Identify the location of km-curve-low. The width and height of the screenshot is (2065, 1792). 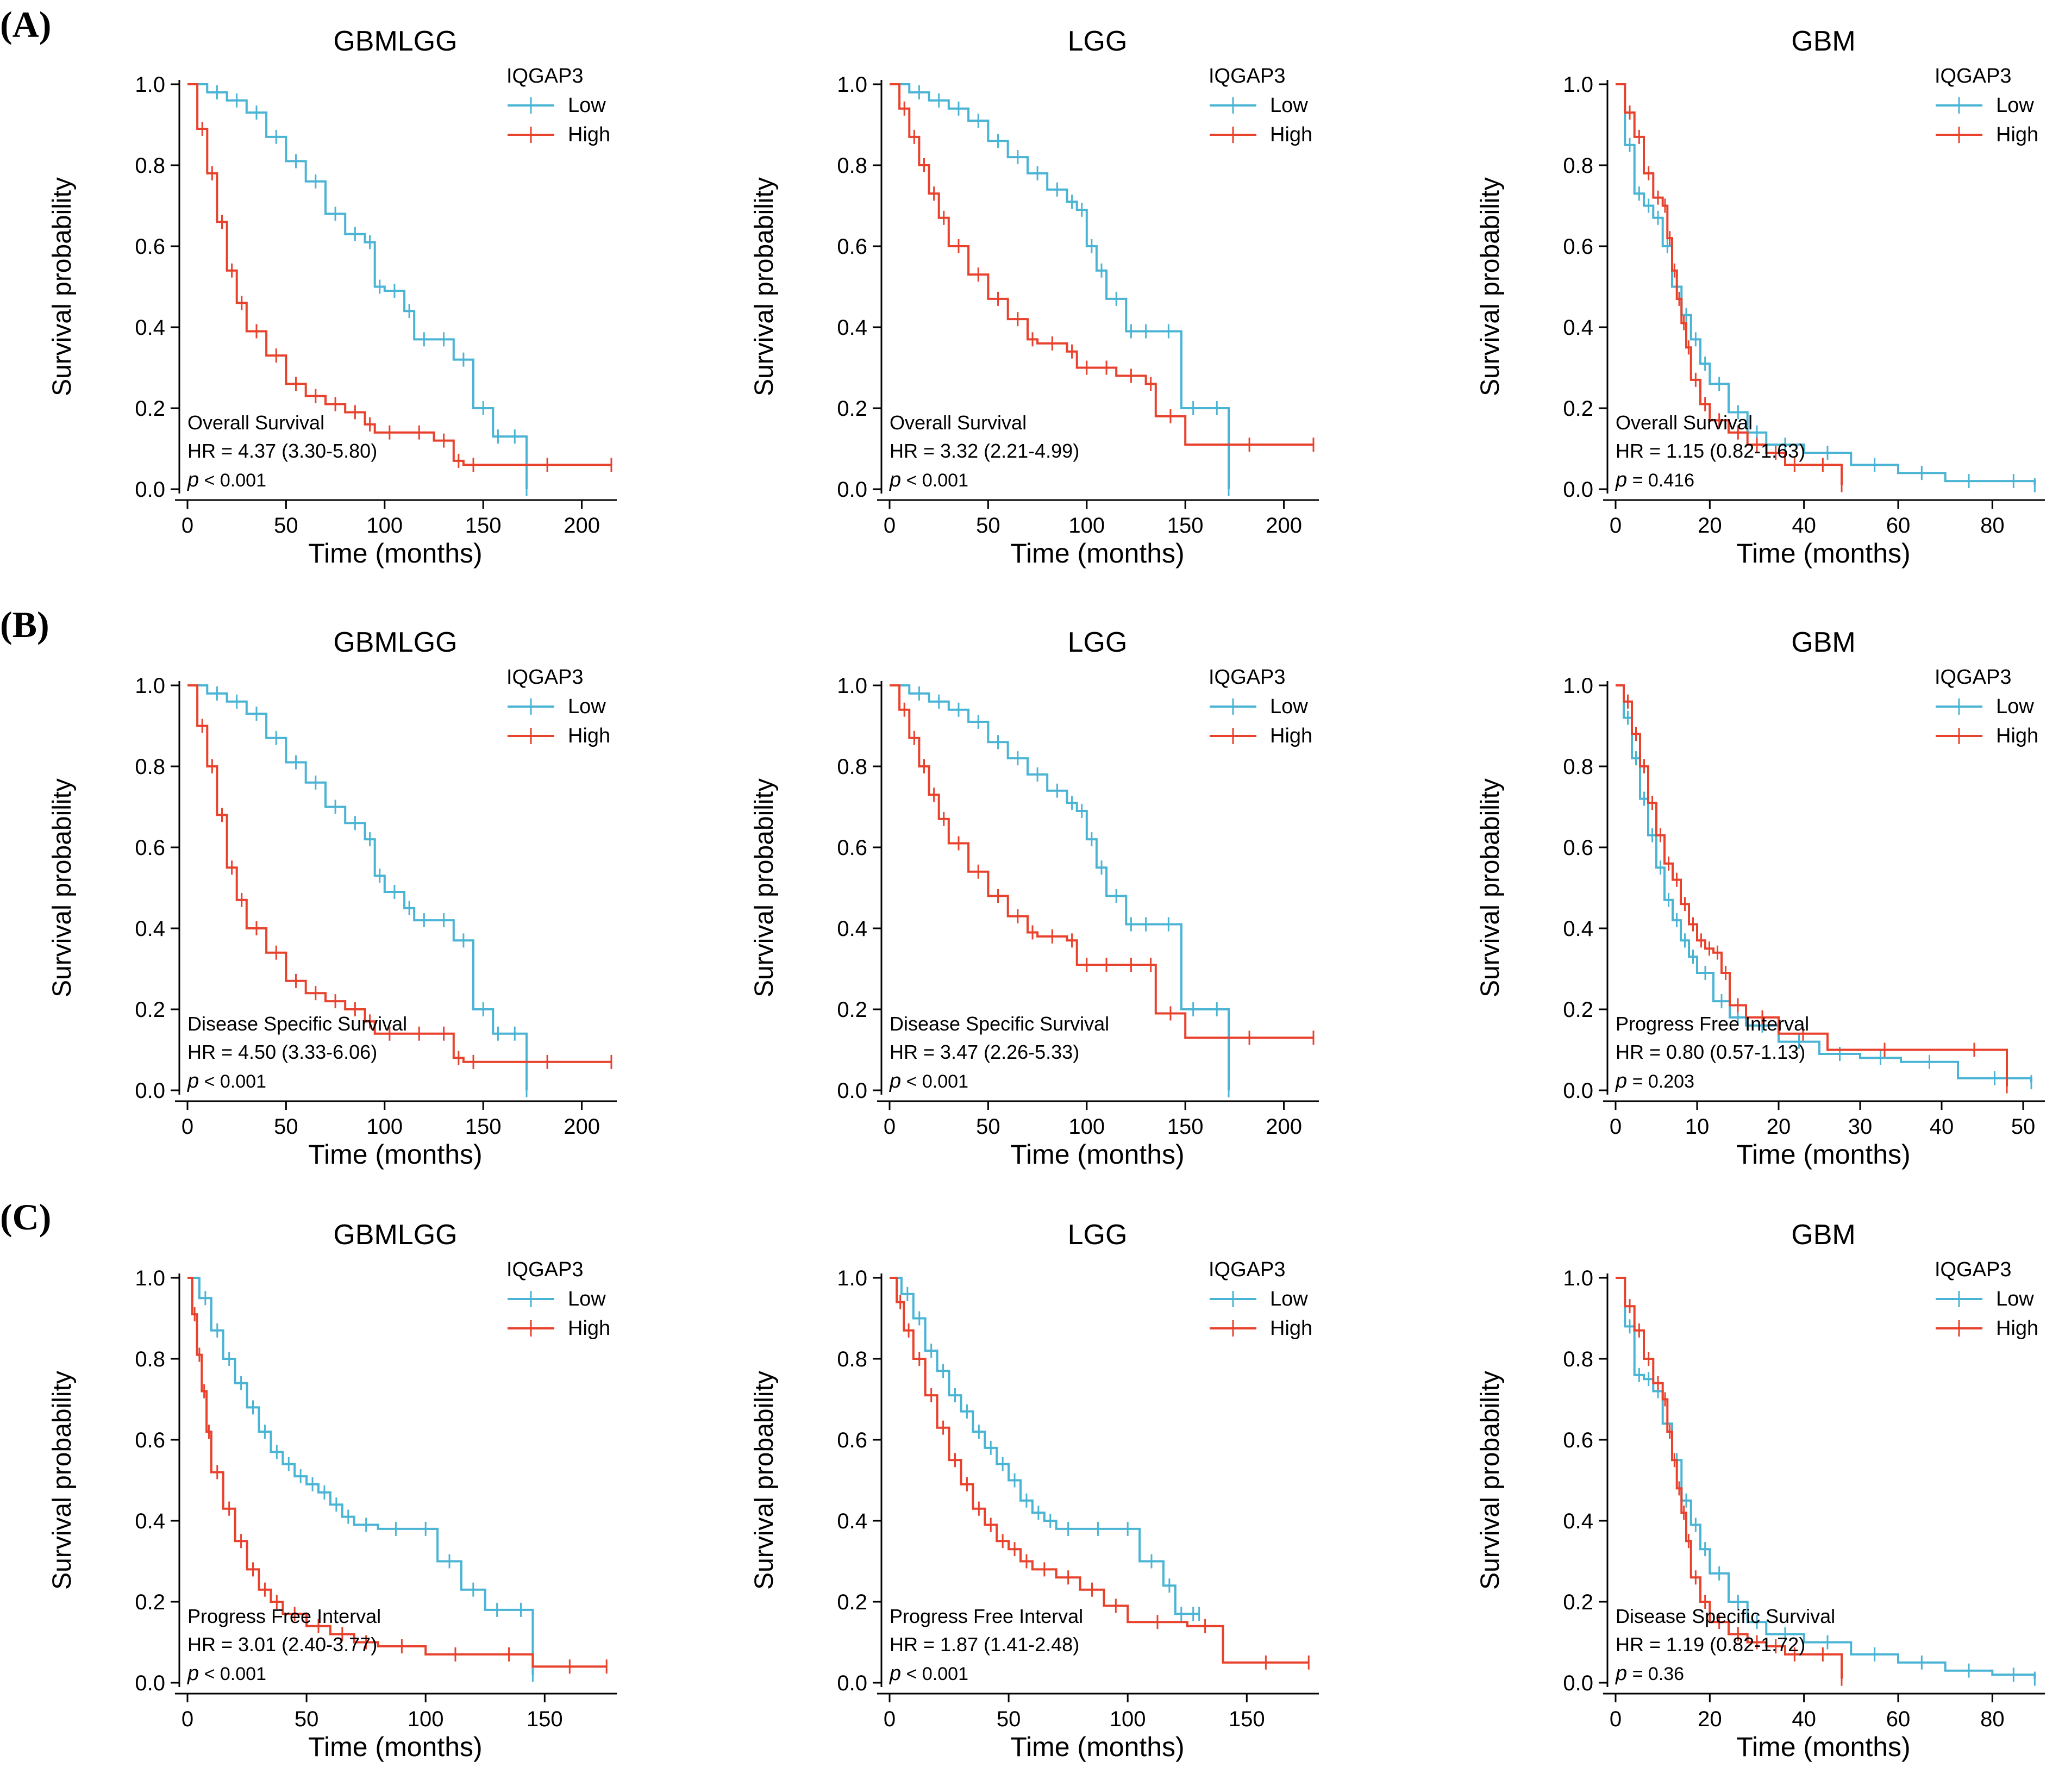
(360, 1476).